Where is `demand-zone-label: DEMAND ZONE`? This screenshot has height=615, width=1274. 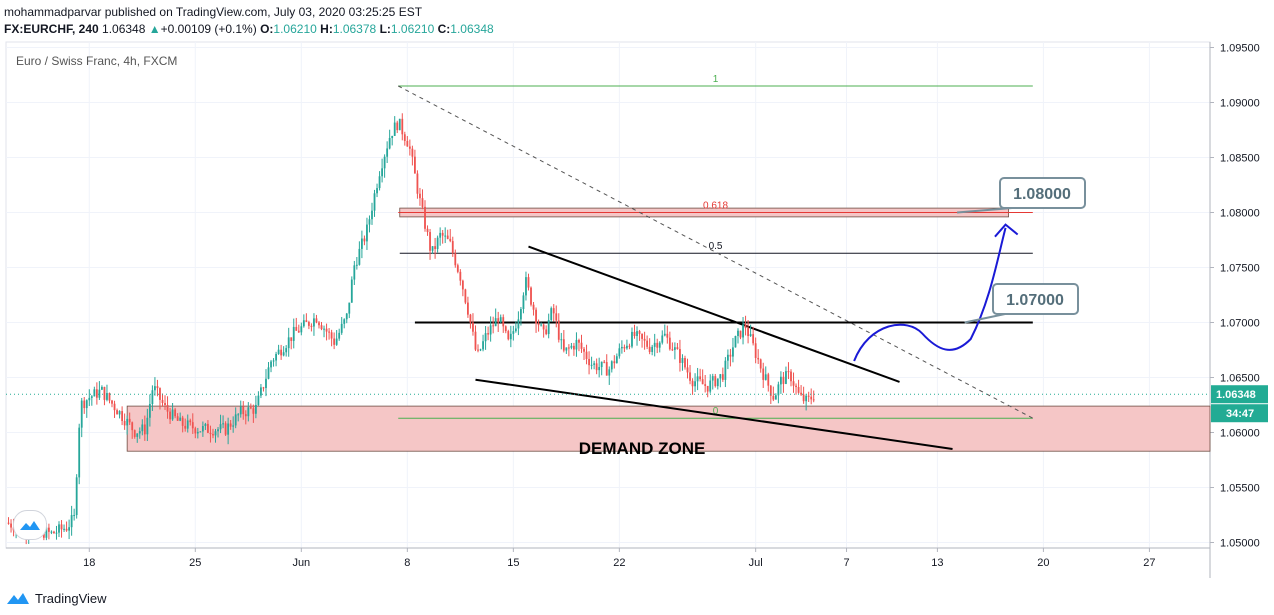
demand-zone-label: DEMAND ZONE is located at coordinates (642, 448).